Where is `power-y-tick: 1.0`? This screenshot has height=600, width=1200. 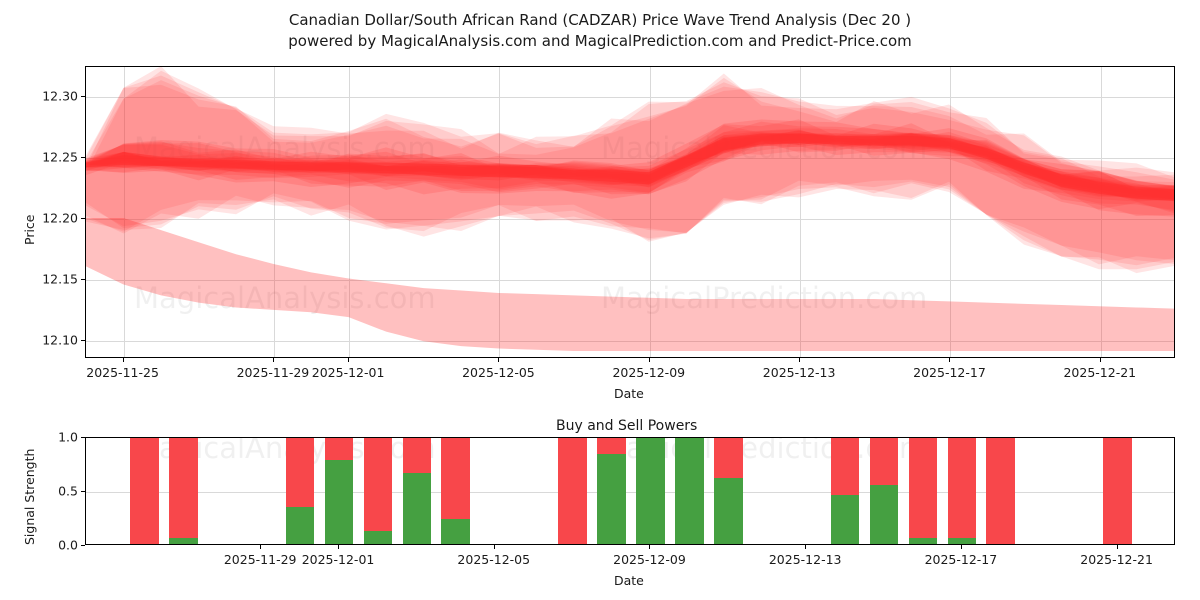 power-y-tick: 1.0 is located at coordinates (68, 437).